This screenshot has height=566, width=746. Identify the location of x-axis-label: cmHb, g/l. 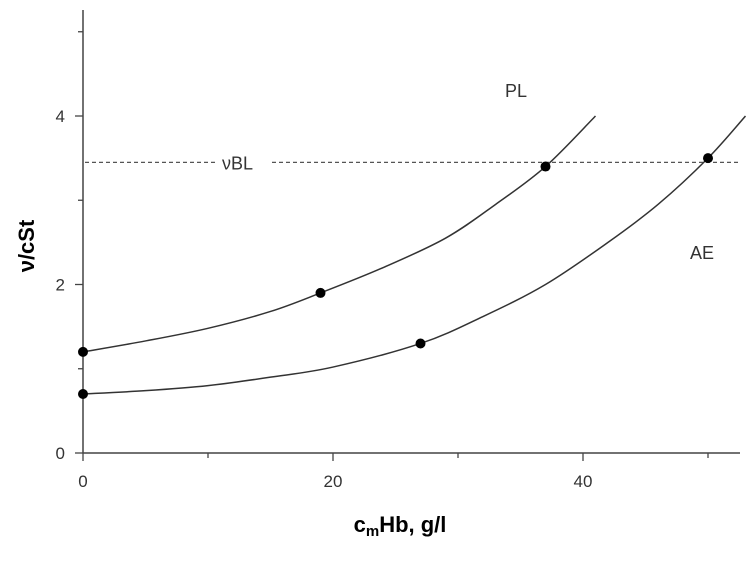
(400, 526).